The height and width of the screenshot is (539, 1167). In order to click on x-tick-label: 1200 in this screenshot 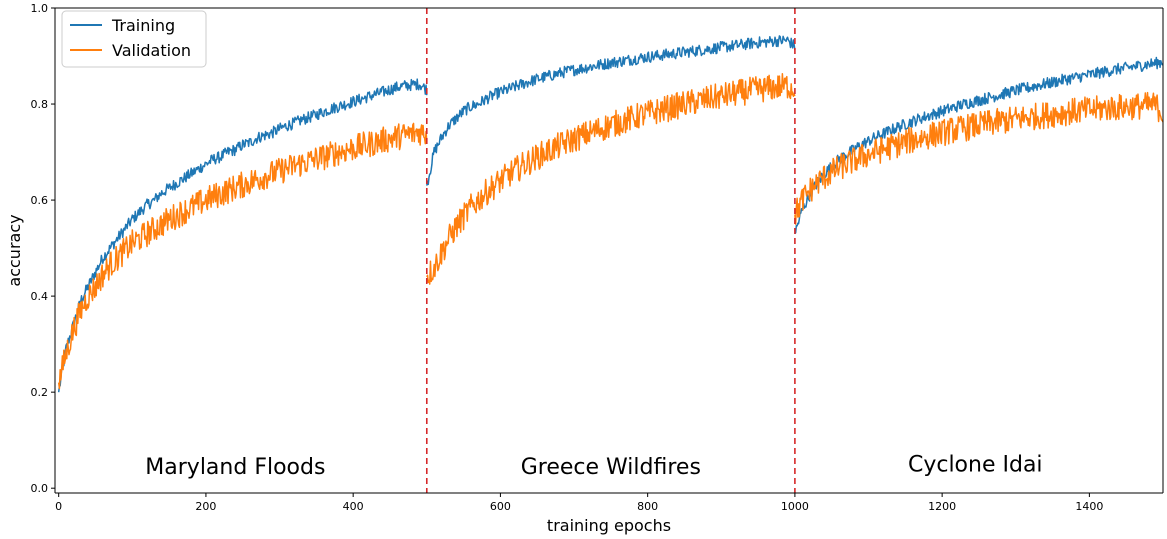, I will do `click(942, 506)`.